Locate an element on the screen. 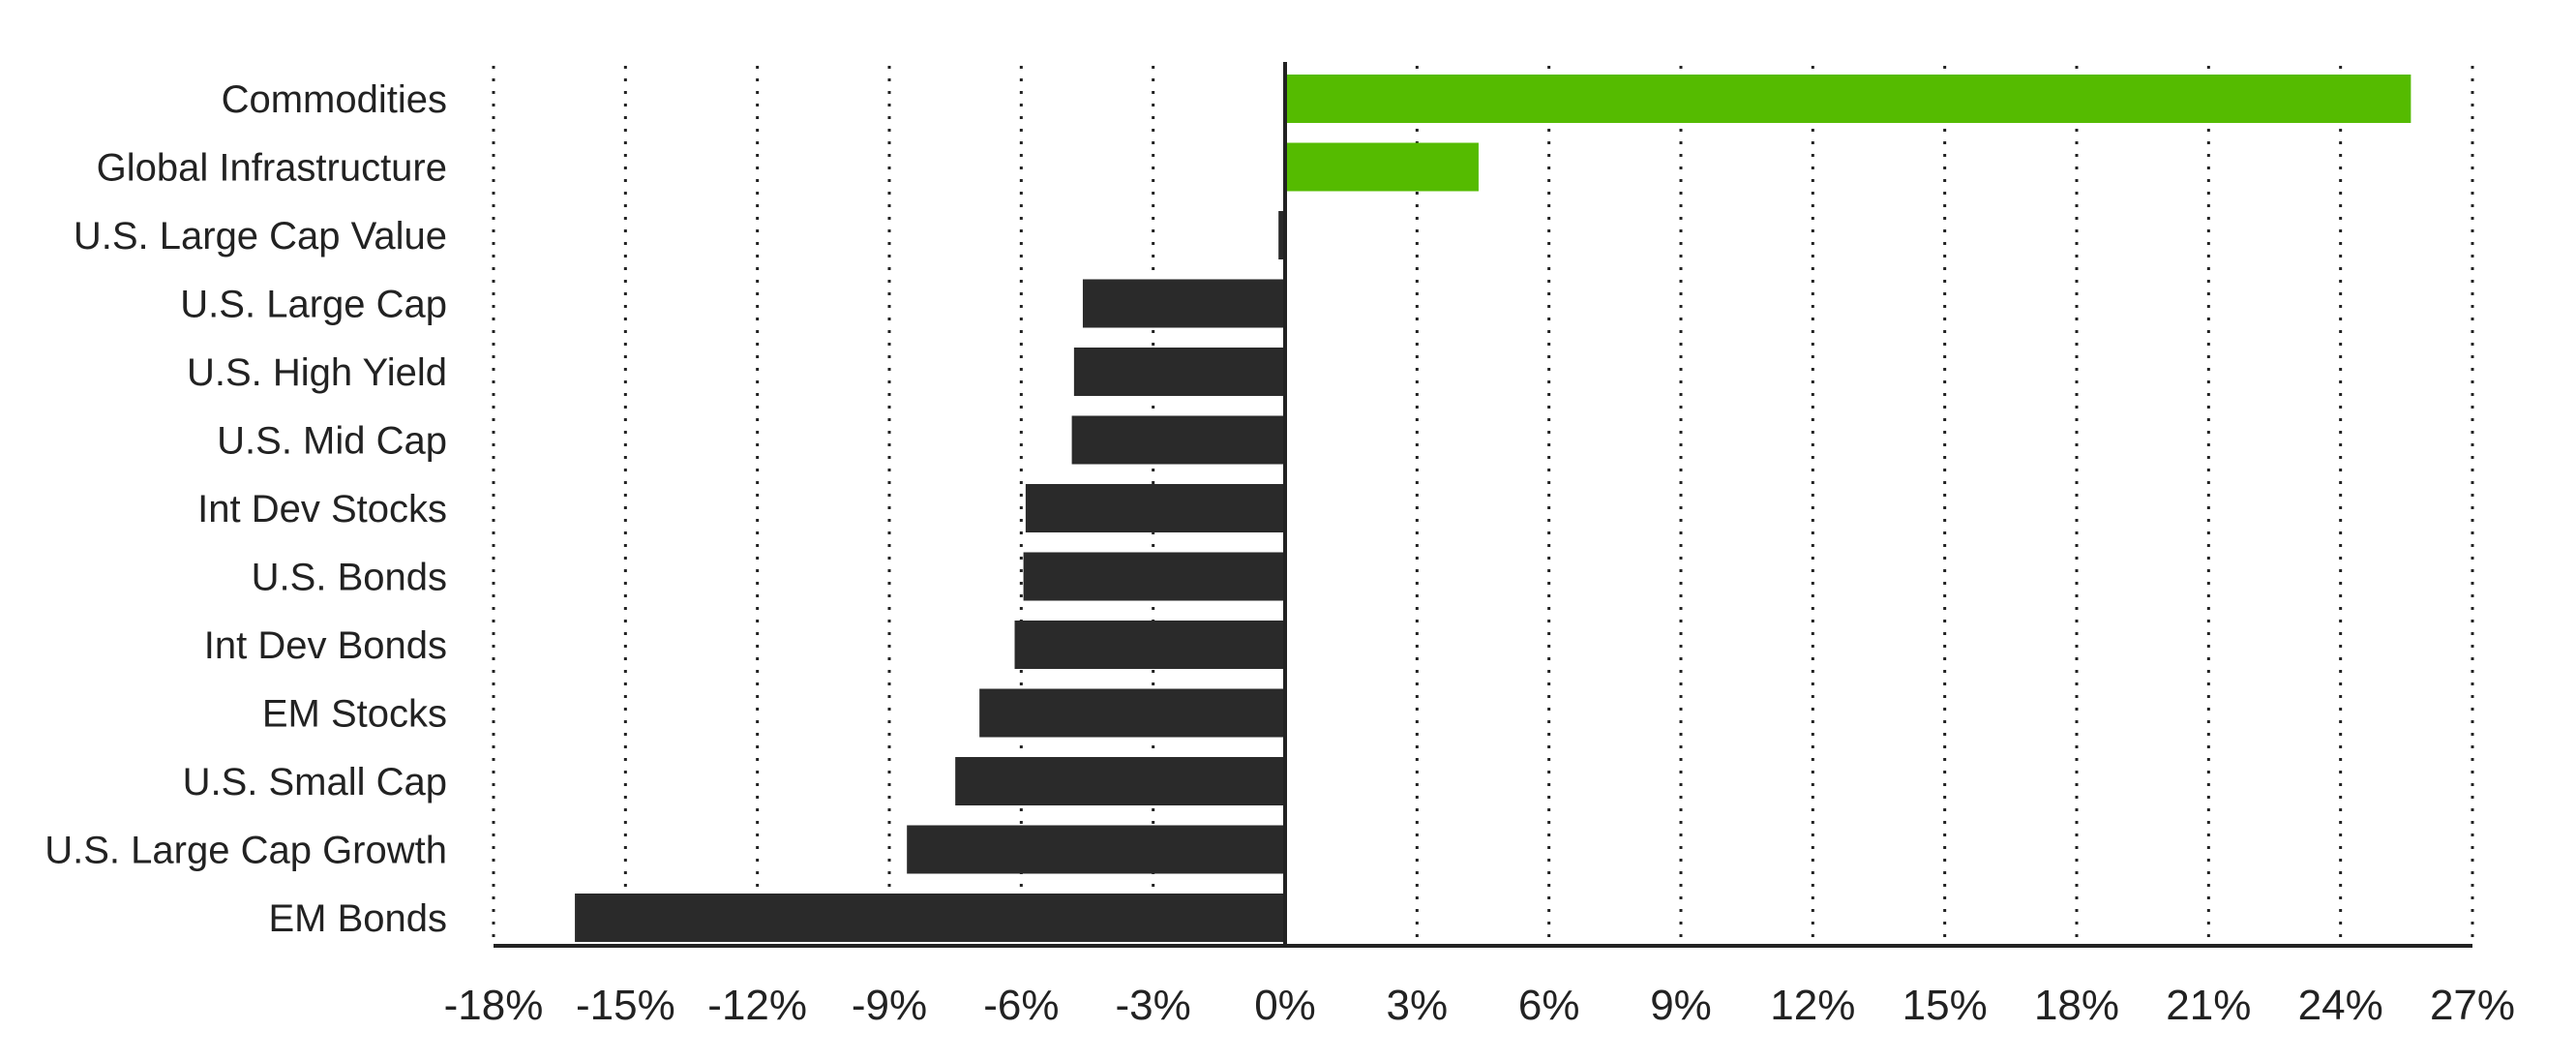  x-tick-label: 3% is located at coordinates (1418, 1005).